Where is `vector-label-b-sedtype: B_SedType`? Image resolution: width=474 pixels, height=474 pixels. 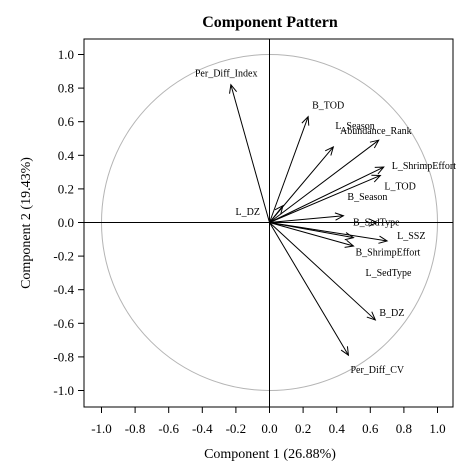
vector-label-b-sedtype: B_SedType is located at coordinates (376, 223).